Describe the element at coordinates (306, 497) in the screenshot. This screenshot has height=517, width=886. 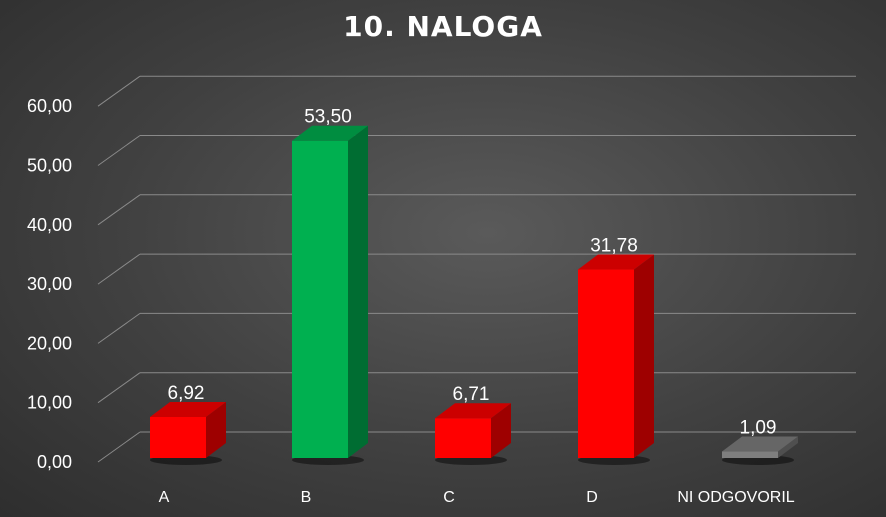
I see `x-tick-label: B` at that location.